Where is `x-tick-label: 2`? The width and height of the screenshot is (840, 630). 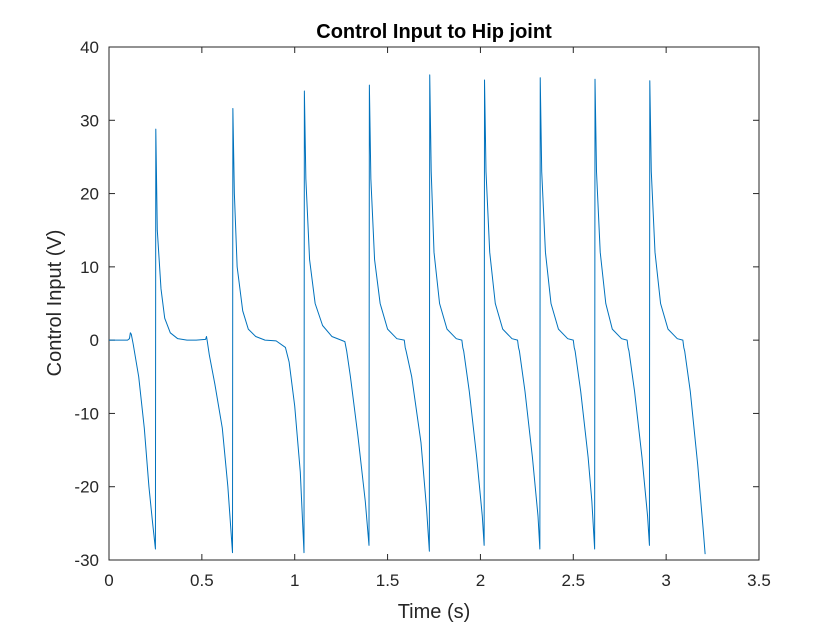 x-tick-label: 2 is located at coordinates (480, 580).